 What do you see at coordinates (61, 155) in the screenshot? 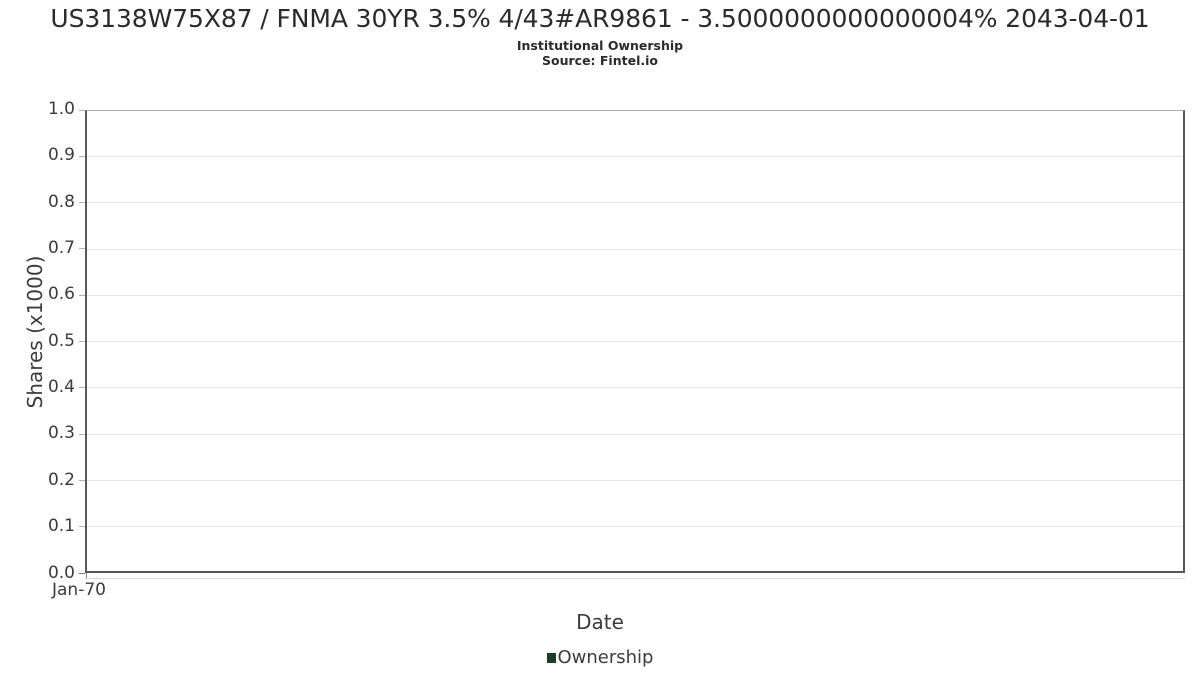
I see `y-tick-label: 0.9` at bounding box center [61, 155].